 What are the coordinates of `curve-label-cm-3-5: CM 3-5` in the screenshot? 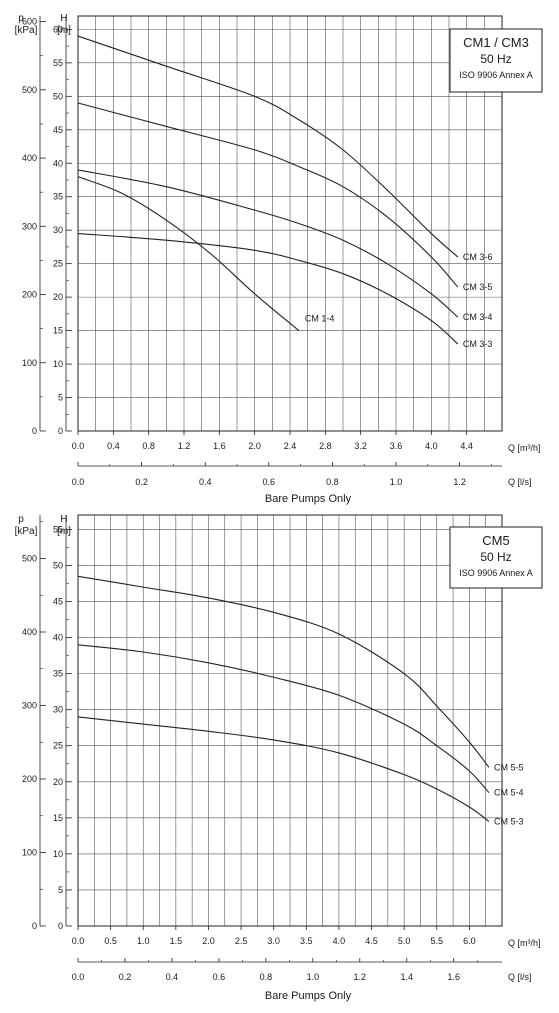 It's located at (478, 287).